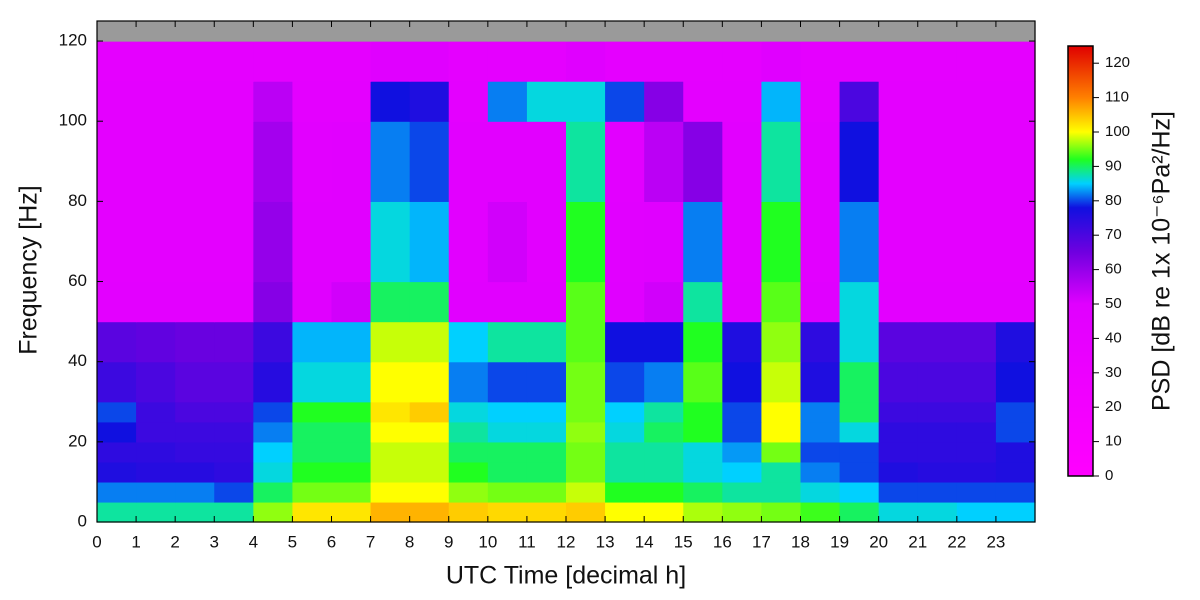 This screenshot has height=600, width=1200. Describe the element at coordinates (1117, 97) in the screenshot. I see `colorbar-tick-label: 110` at that location.